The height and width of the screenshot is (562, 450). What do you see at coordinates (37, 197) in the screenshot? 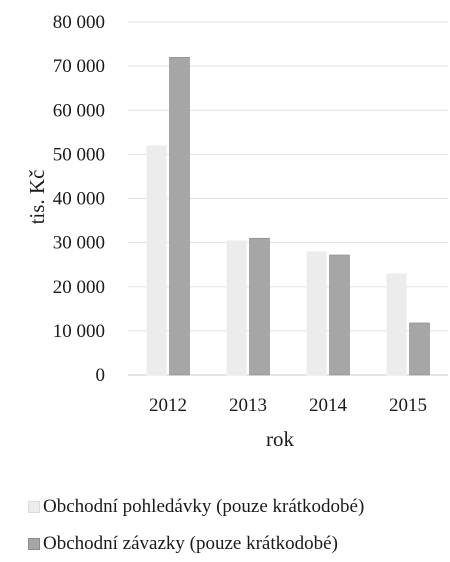
I see `y-axis-title: tis. Kč` at bounding box center [37, 197].